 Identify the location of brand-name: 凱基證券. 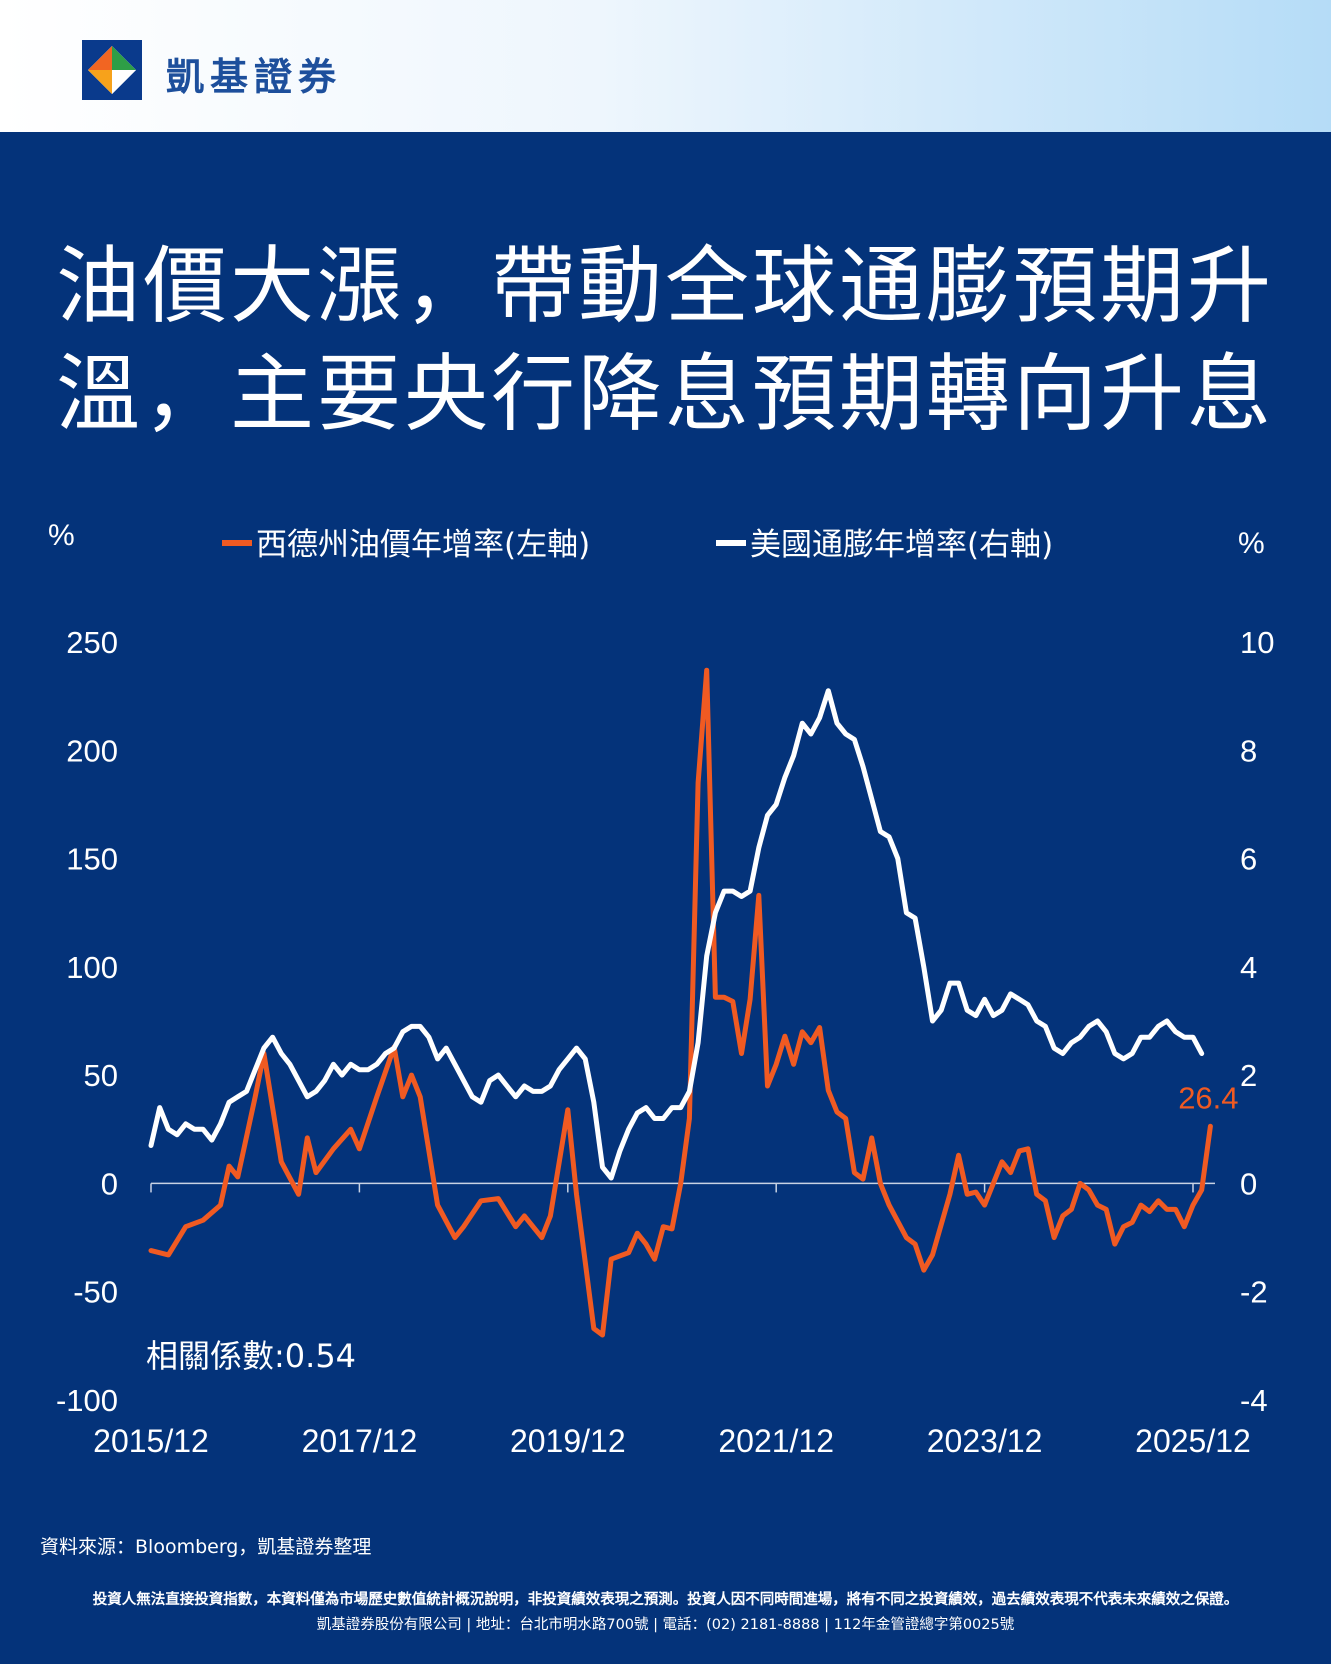
(254, 77).